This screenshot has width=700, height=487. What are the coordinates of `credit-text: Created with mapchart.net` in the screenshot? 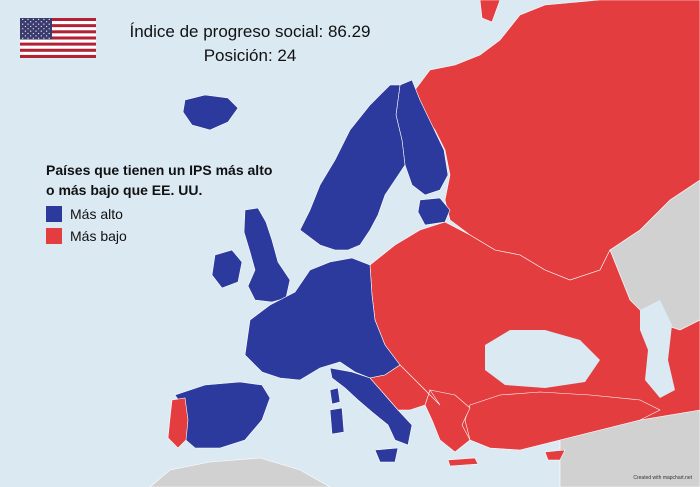 It's located at (662, 478).